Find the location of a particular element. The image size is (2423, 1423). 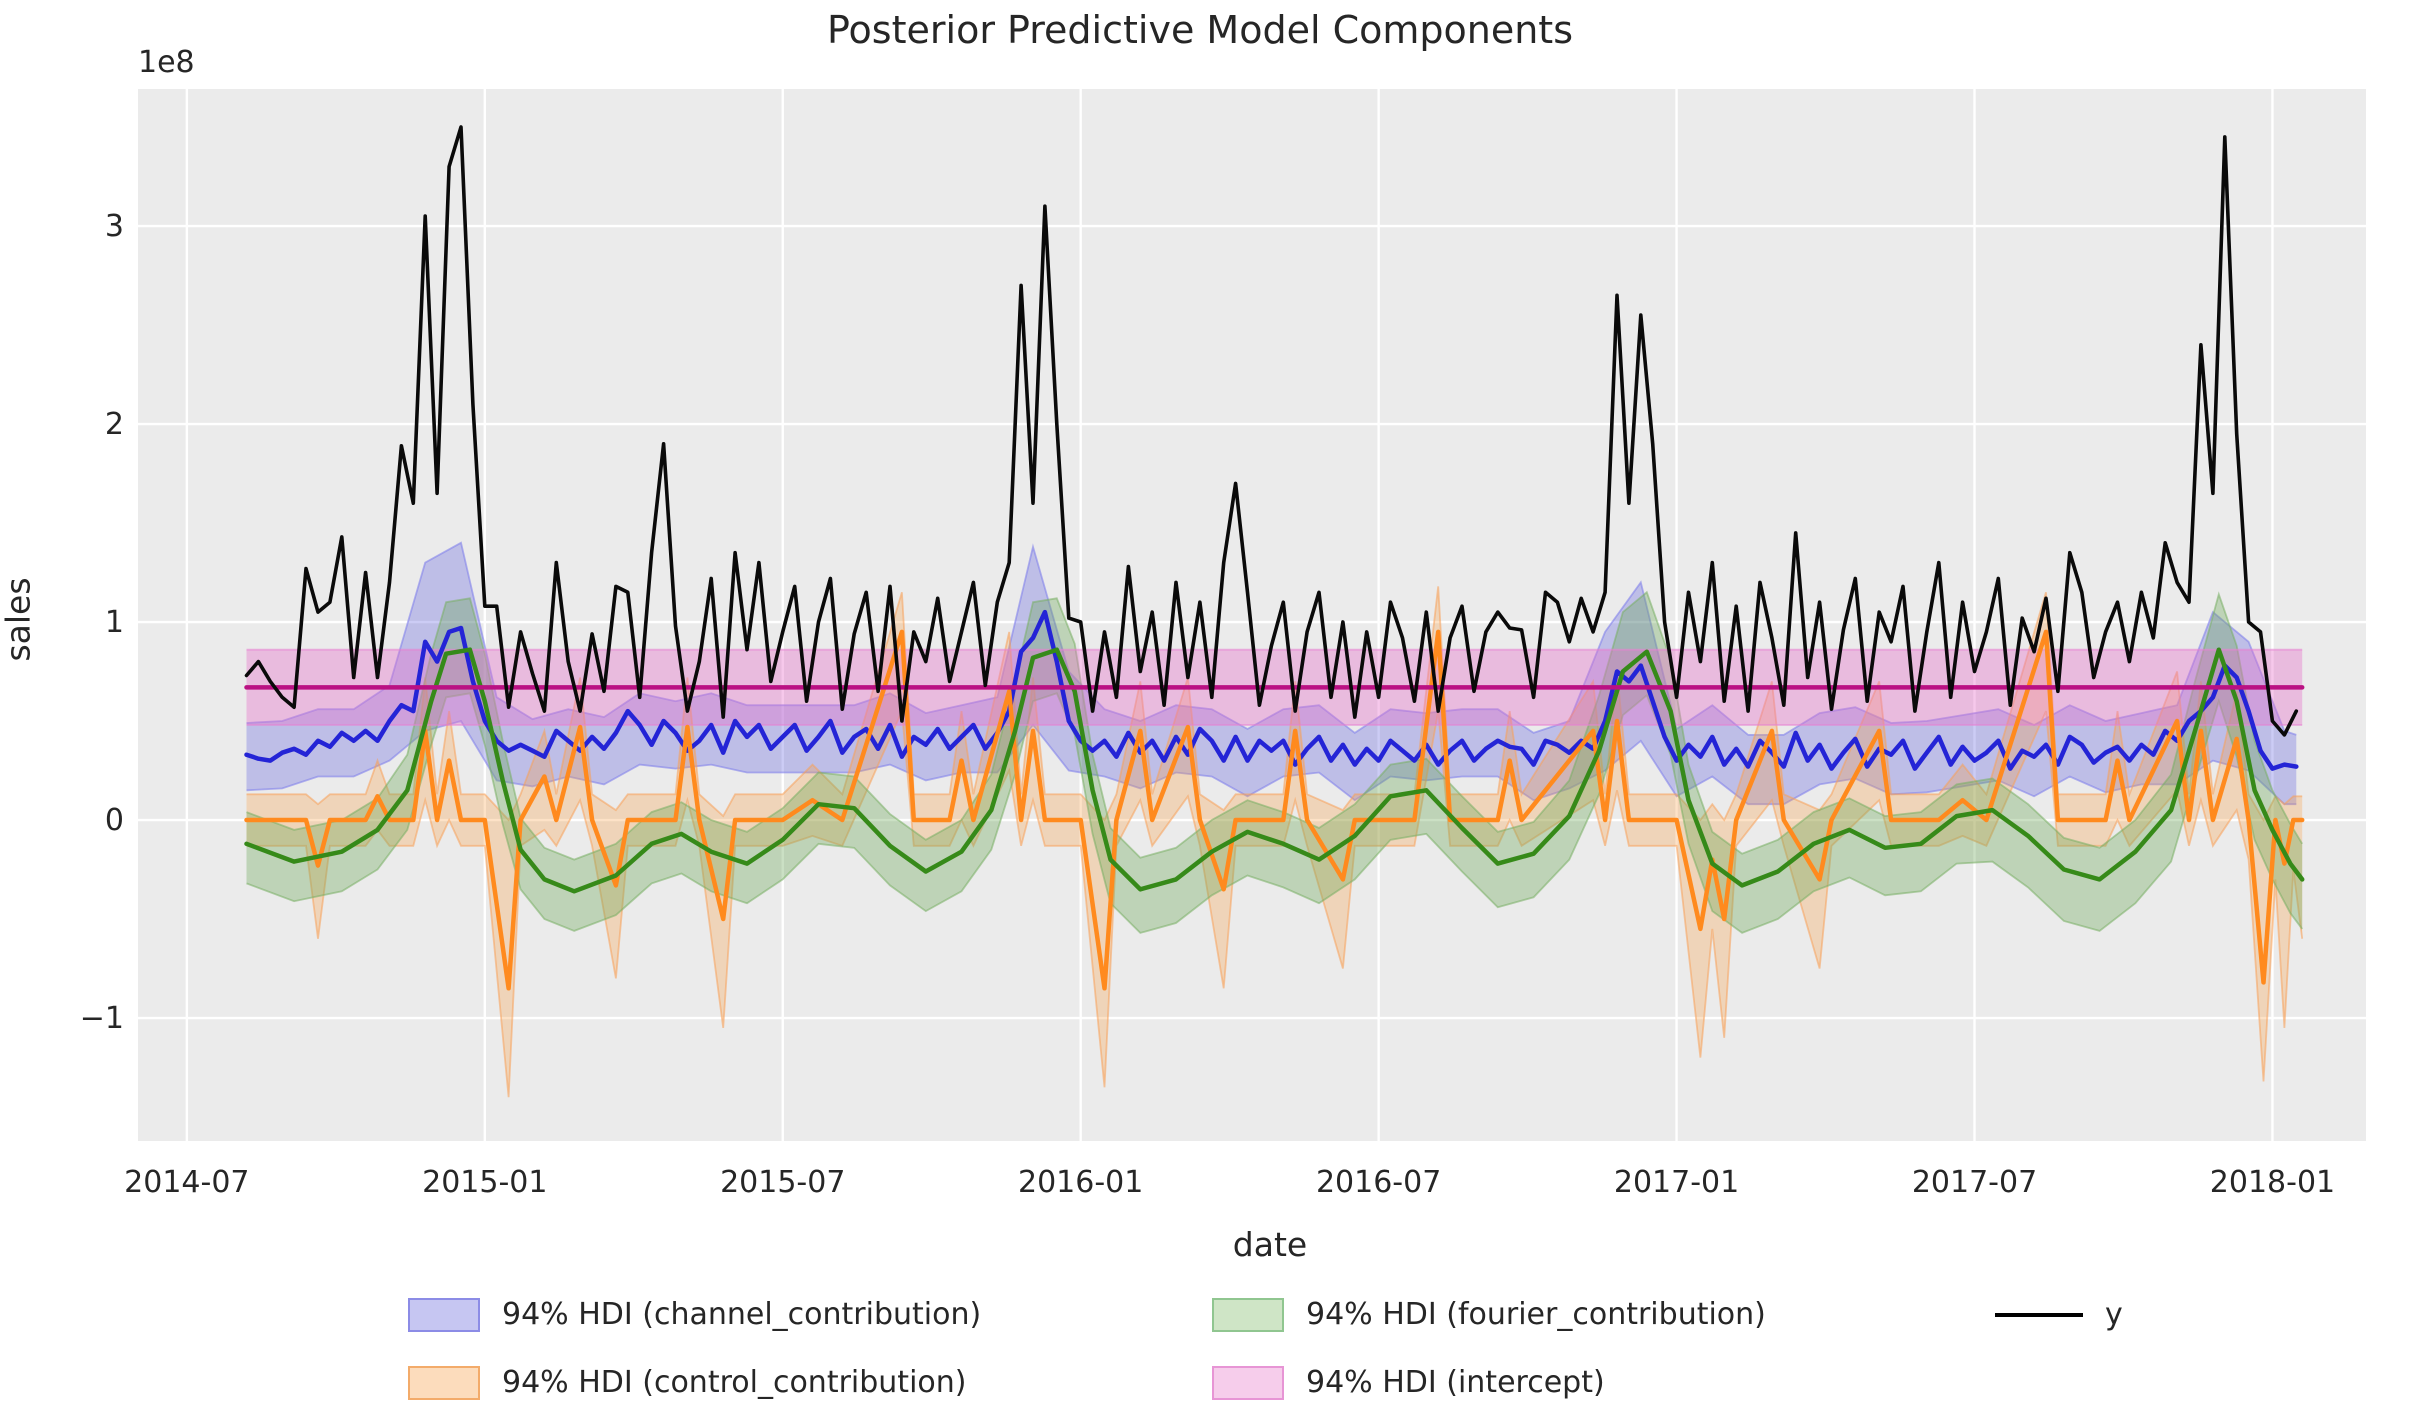

fourier-hdi-swatch-icon is located at coordinates (1248, 1314).